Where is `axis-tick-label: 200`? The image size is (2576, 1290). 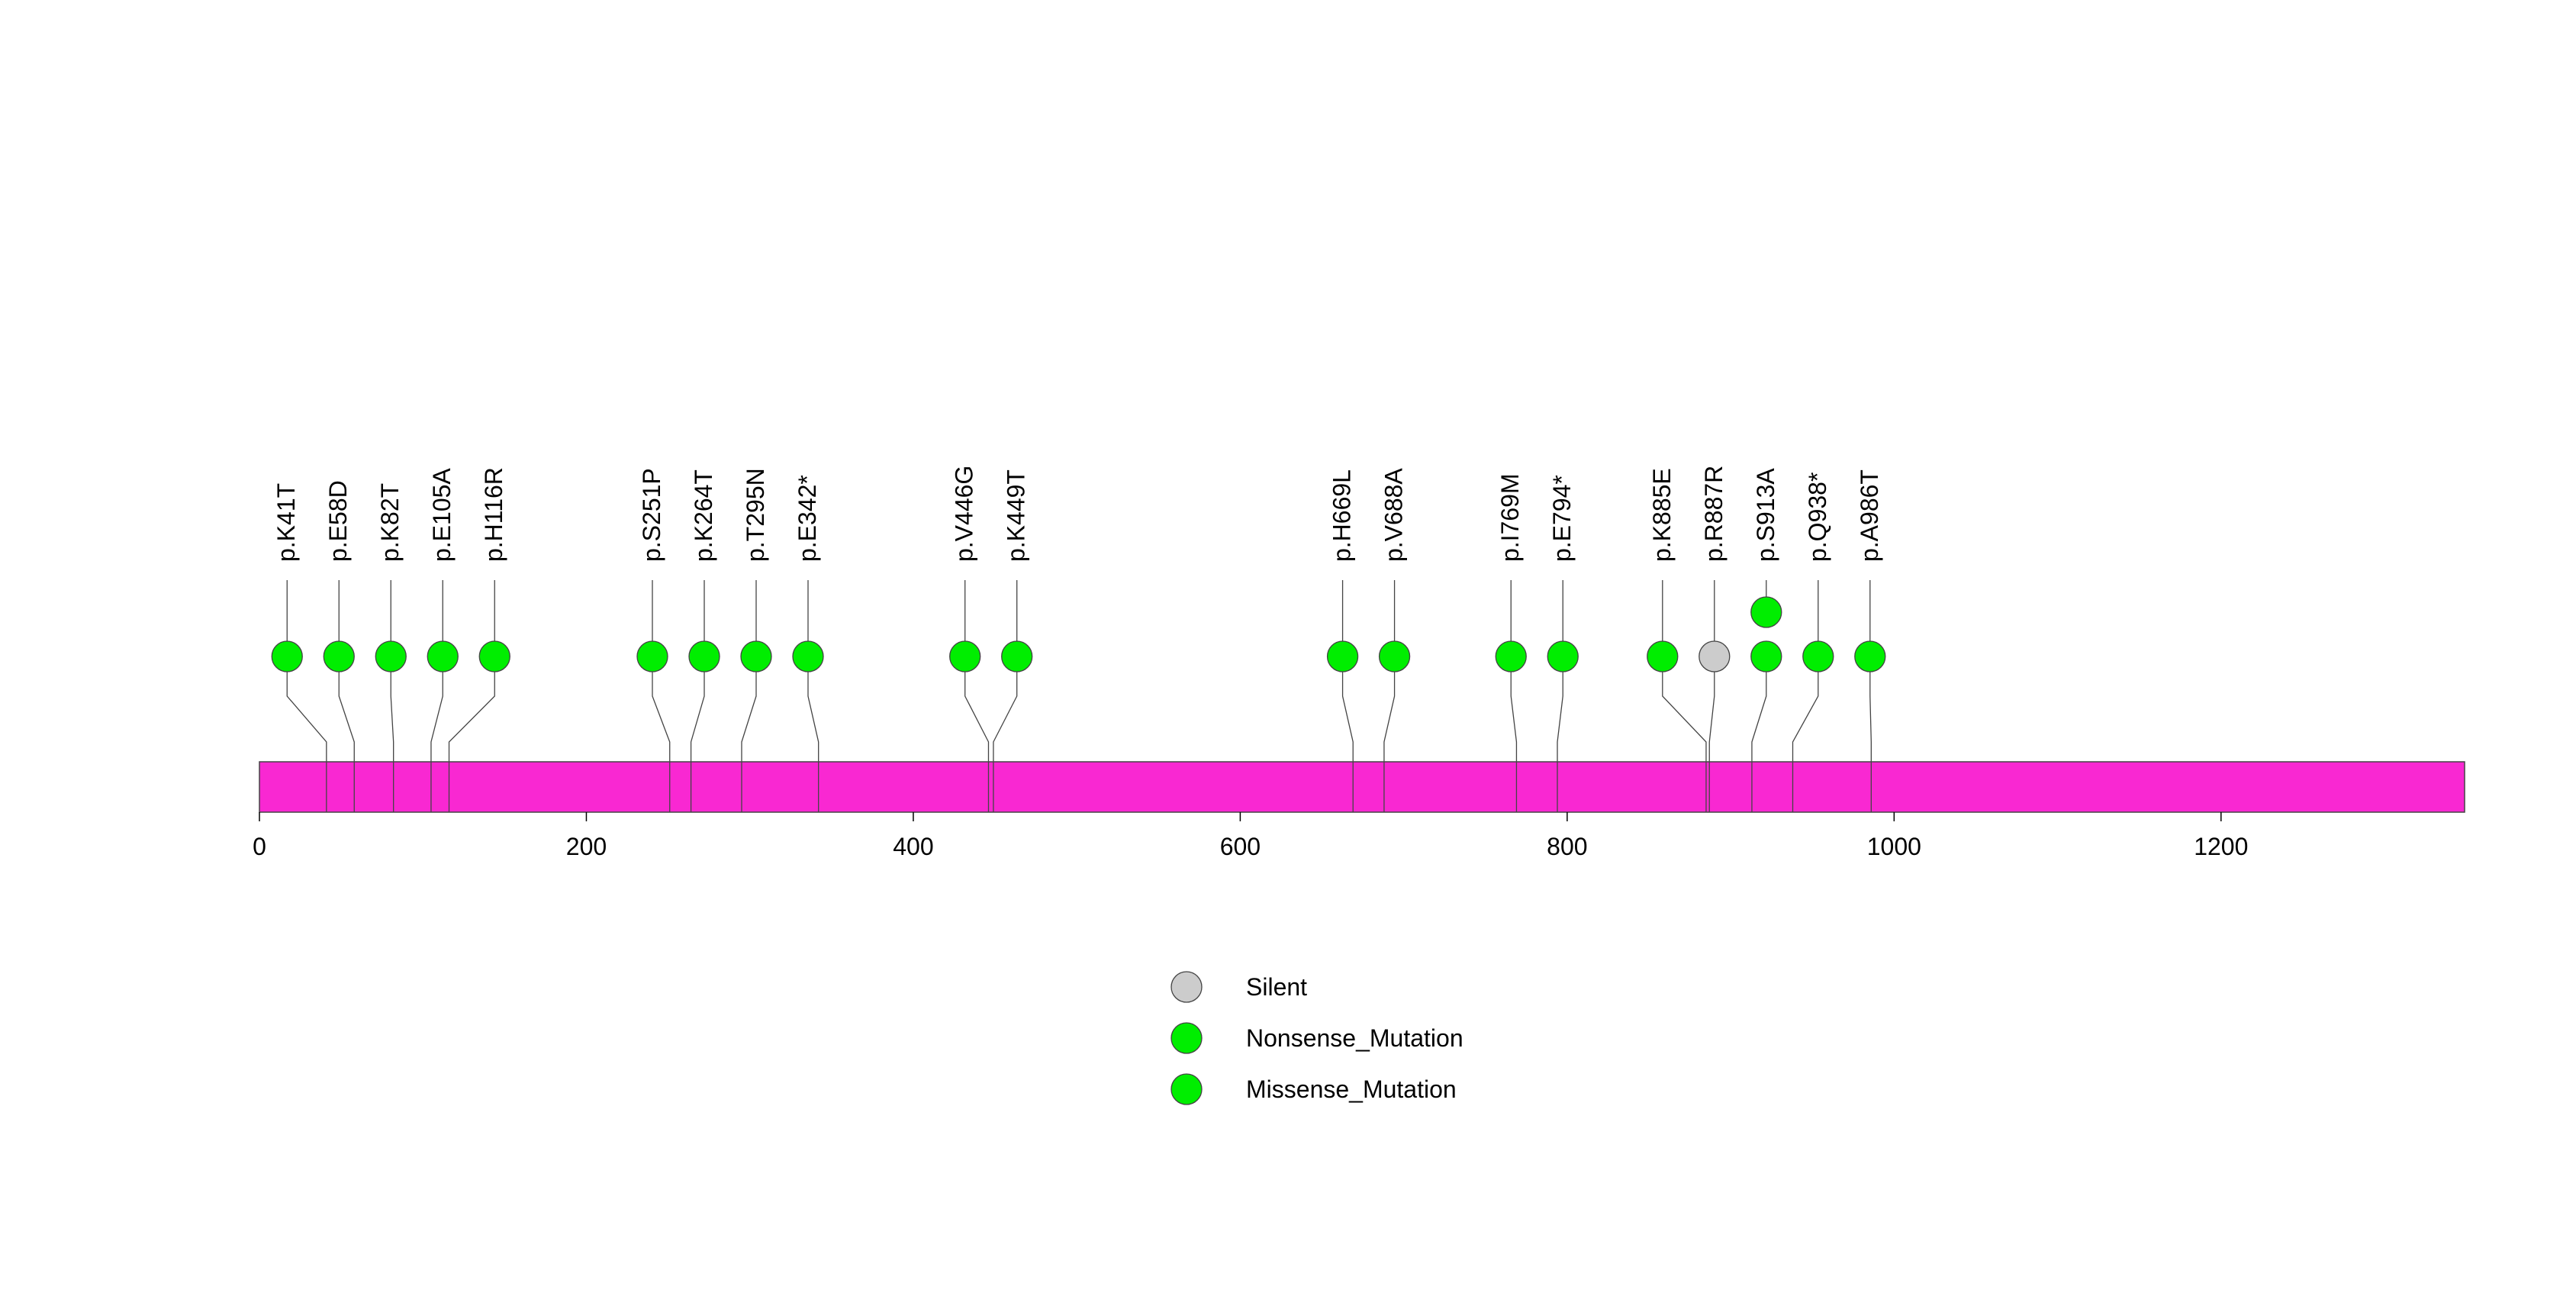
axis-tick-label: 200 is located at coordinates (586, 847).